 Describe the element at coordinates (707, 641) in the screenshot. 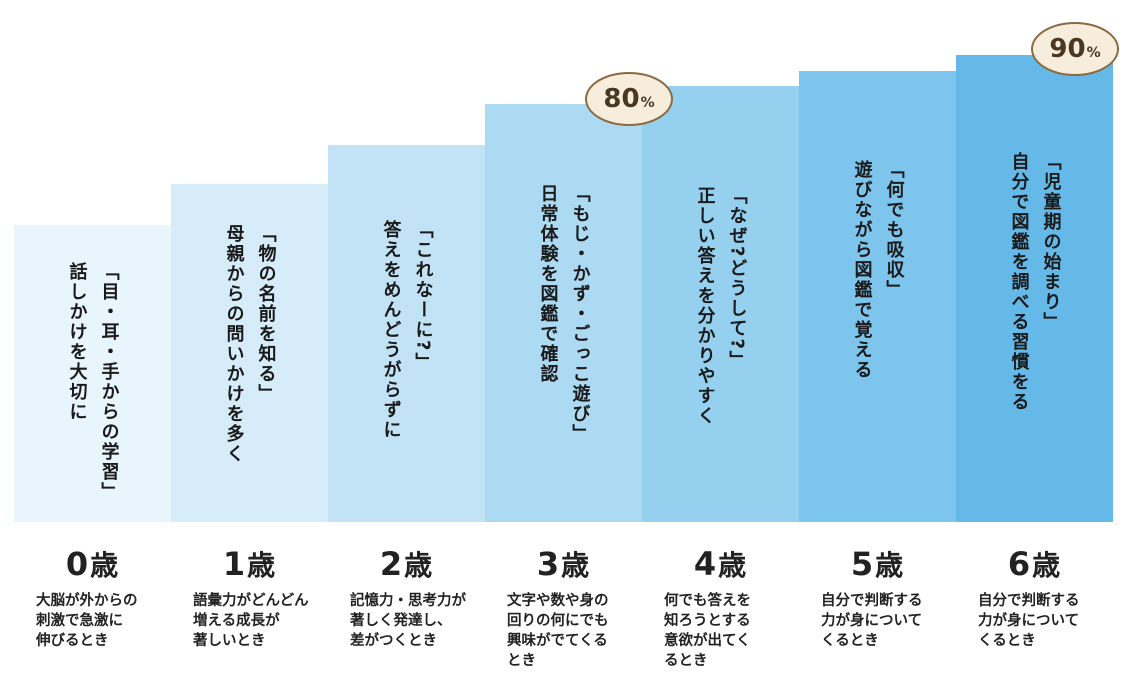

I see `description-line: 意欲が出てく` at that location.